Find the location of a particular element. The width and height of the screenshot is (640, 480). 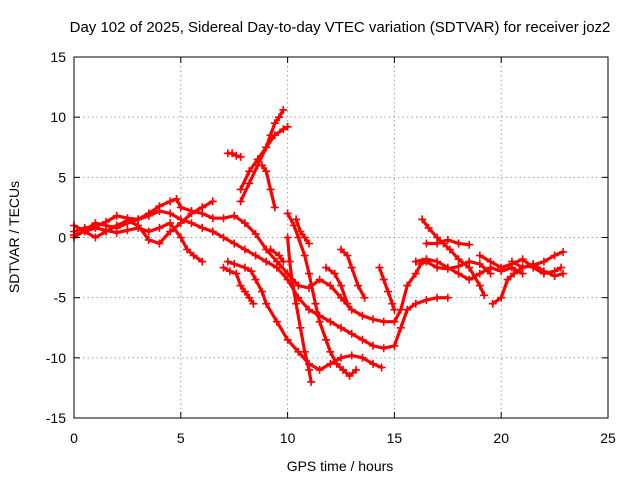

y-tick-label: 15 is located at coordinates (58, 57).